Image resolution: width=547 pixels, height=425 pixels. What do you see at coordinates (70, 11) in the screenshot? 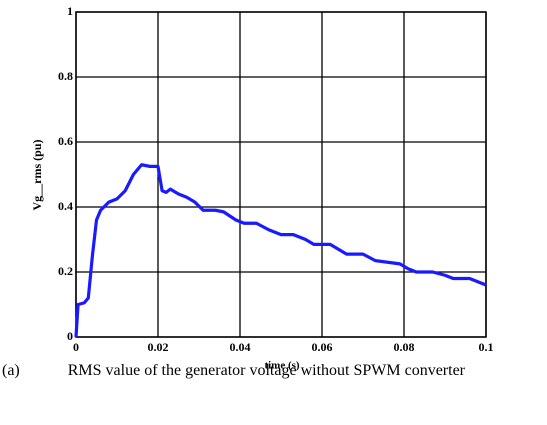
I see `y-tick-label: 1` at bounding box center [70, 11].